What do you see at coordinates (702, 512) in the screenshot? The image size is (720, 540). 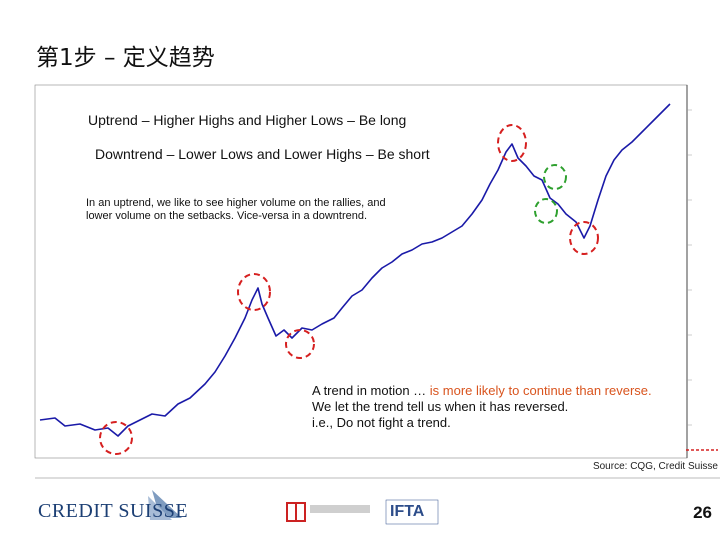 I see `page-number: 26` at bounding box center [702, 512].